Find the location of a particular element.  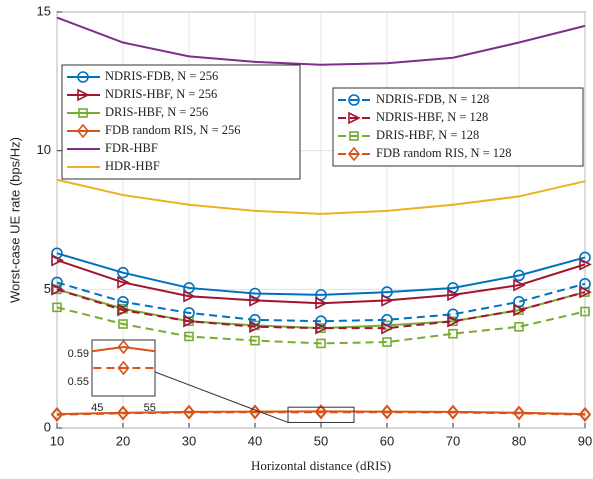

x-tick-label: 90 is located at coordinates (585, 440).